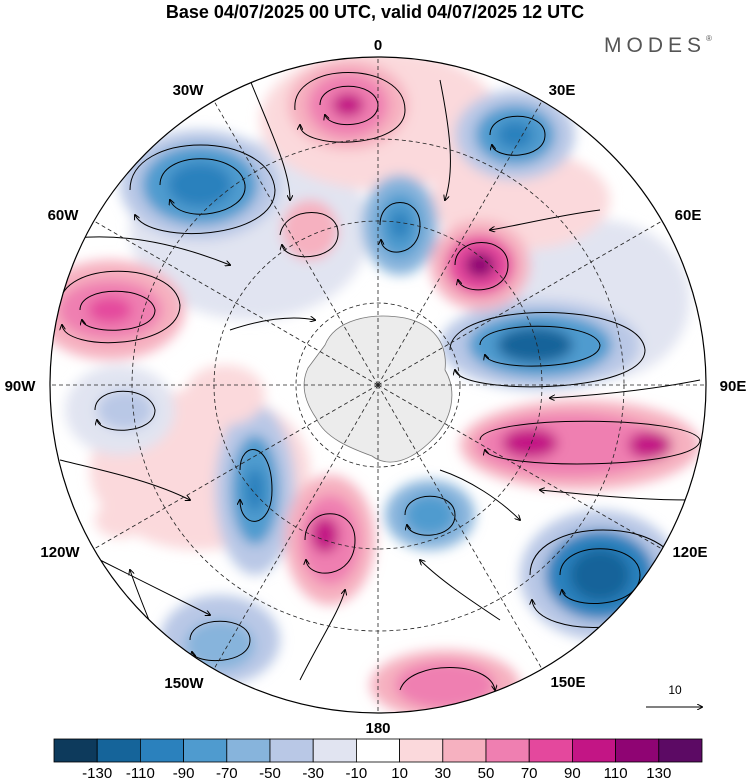  Describe the element at coordinates (529, 773) in the screenshot. I see `colorbar-tick-label: 70` at that location.